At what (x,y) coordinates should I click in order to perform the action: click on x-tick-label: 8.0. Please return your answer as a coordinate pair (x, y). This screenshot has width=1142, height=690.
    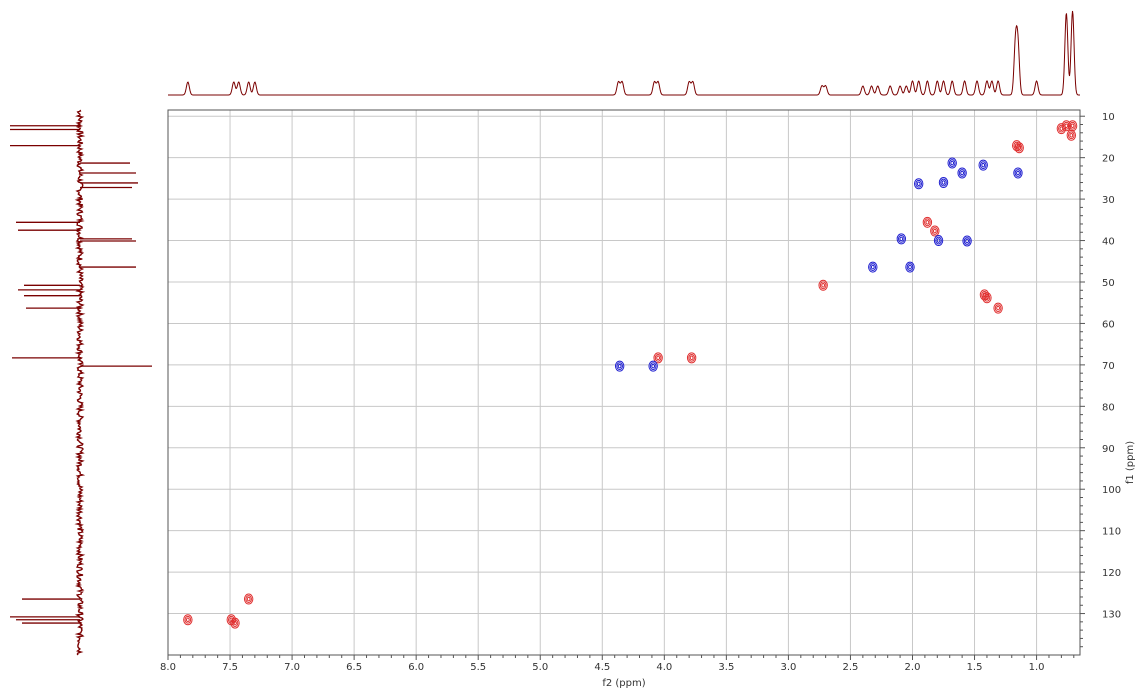
    Looking at the image, I should click on (168, 667).